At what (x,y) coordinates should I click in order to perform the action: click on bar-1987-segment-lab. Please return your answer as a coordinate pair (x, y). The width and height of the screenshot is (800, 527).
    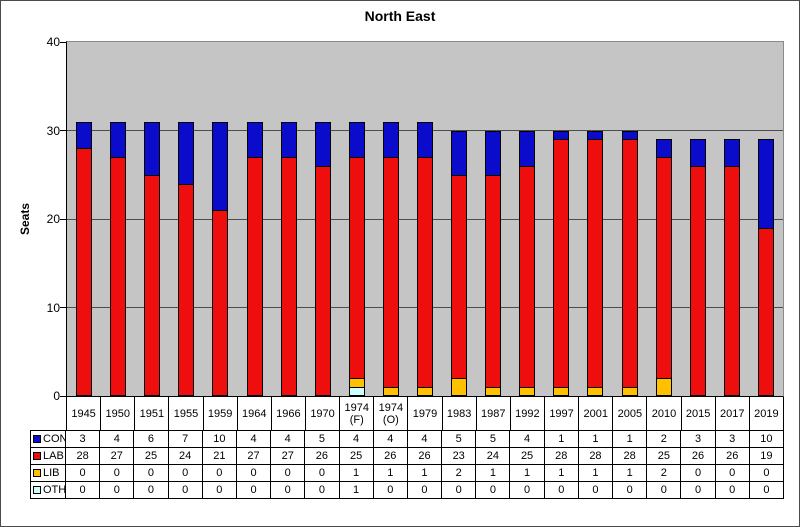
    Looking at the image, I should click on (493, 281).